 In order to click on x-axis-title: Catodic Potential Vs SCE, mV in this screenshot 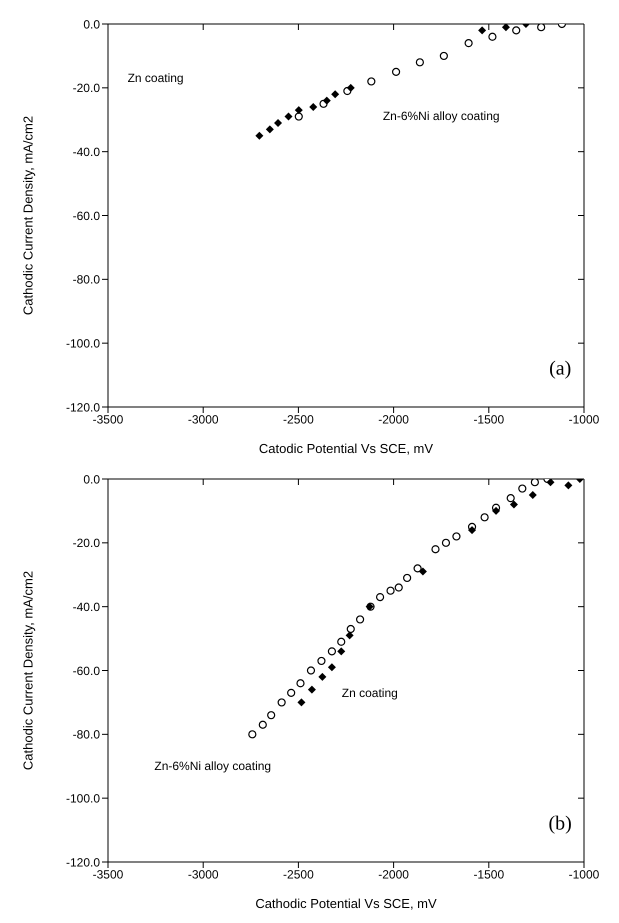, I will do `click(346, 448)`.